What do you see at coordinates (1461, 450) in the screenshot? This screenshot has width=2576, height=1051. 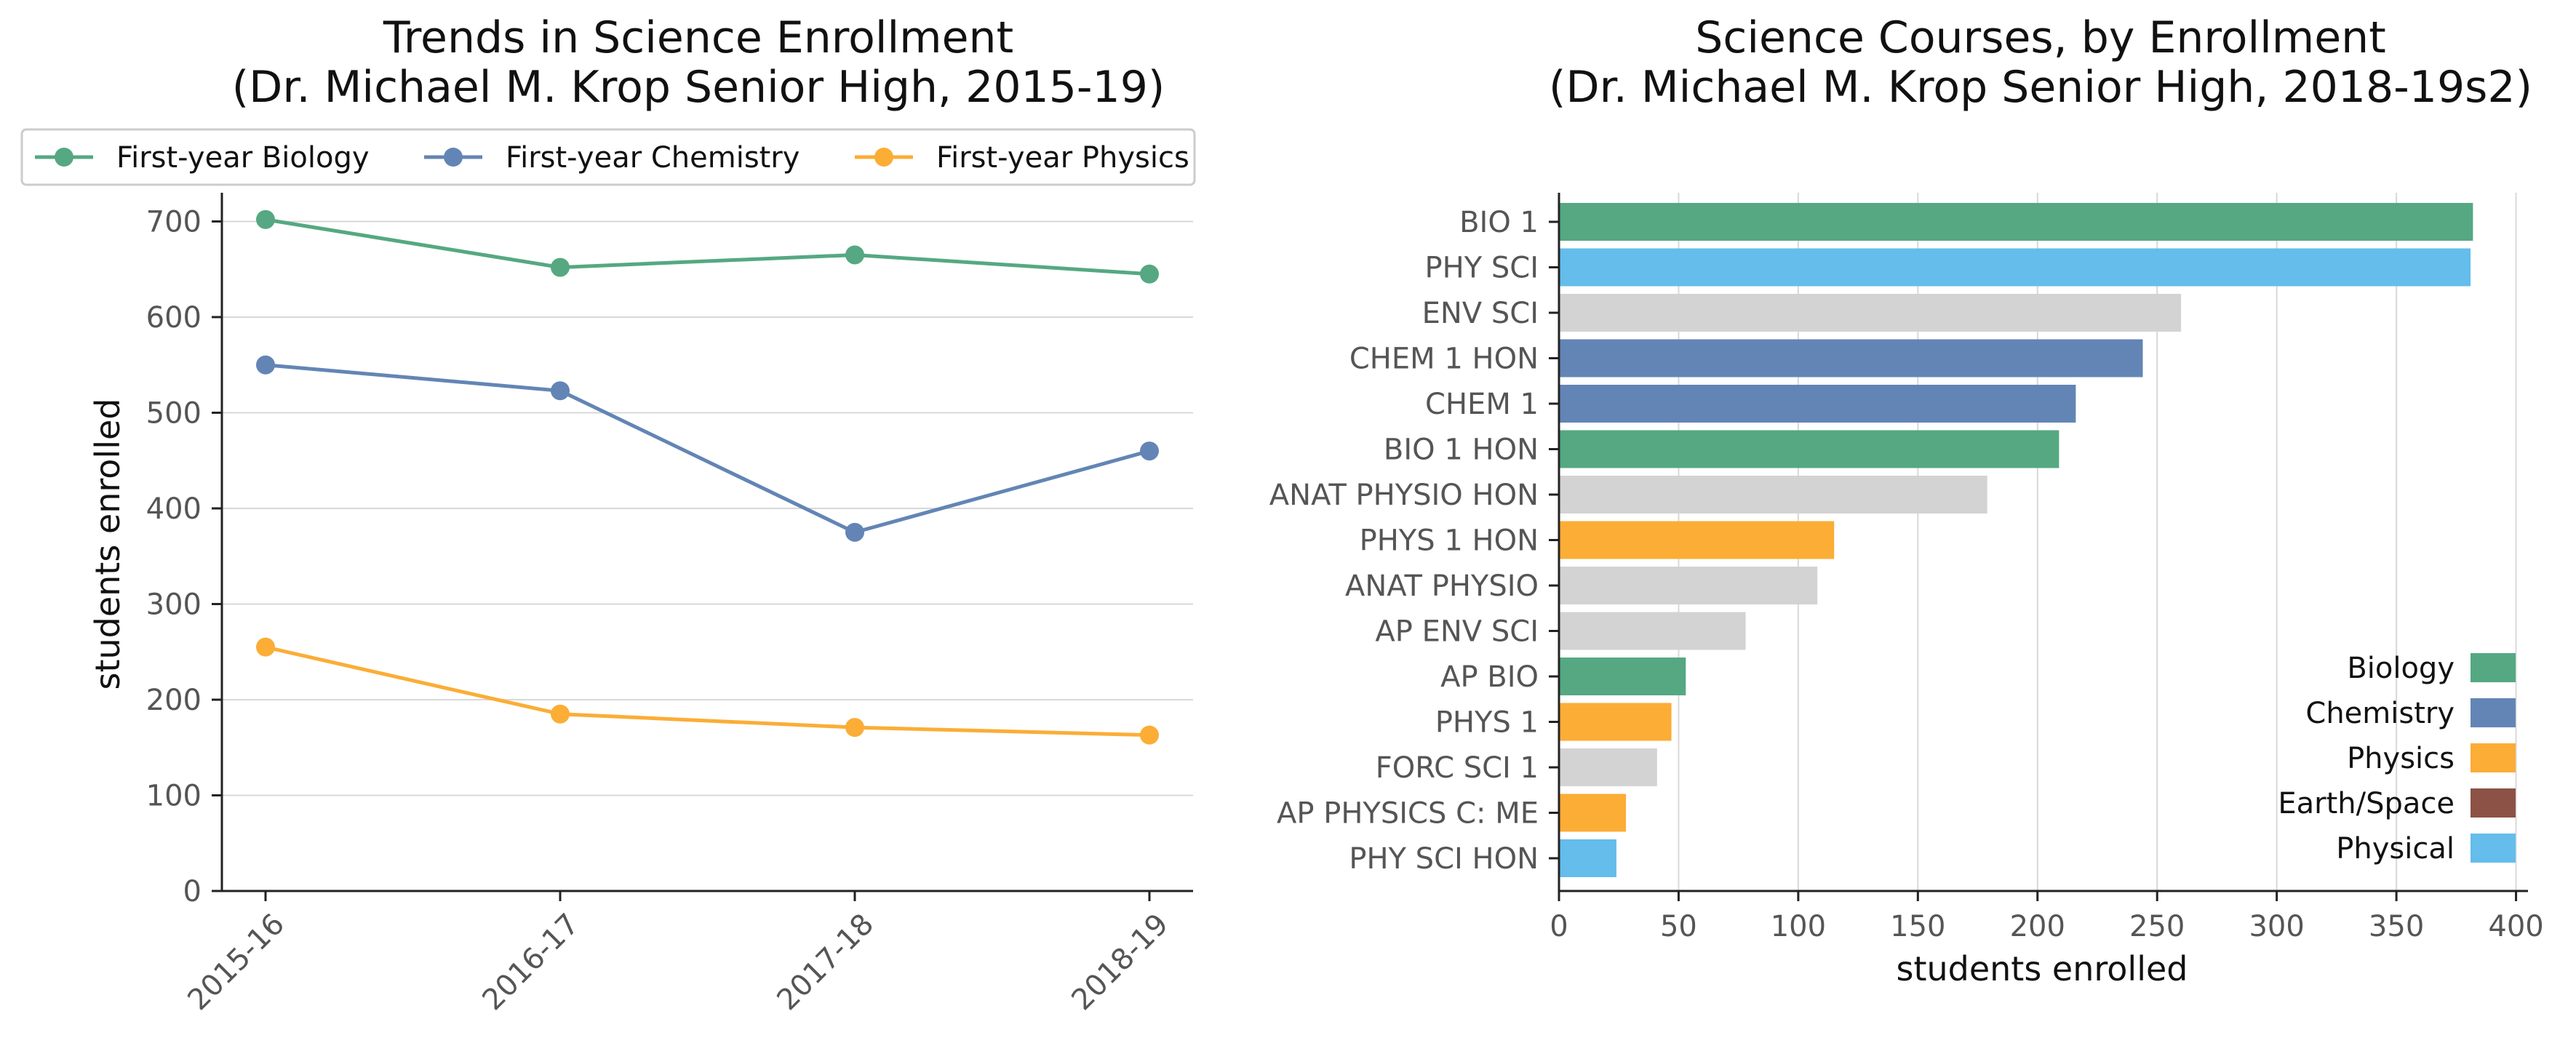 I see `bar-category-label: BIO 1 HON` at bounding box center [1461, 450].